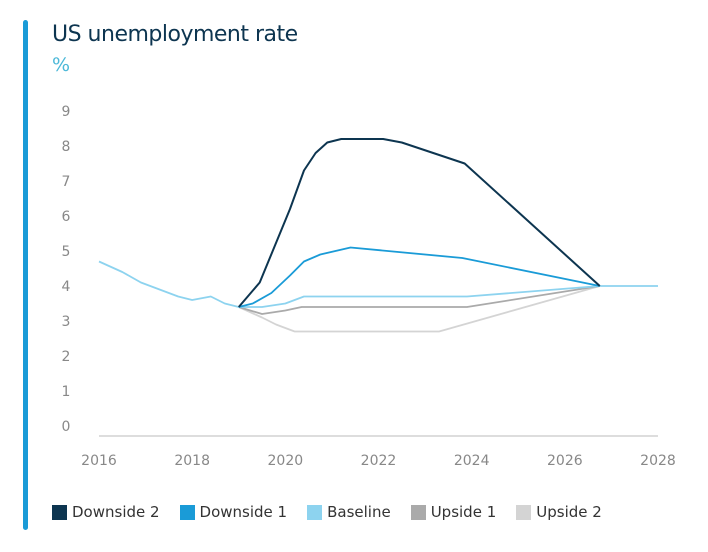  Describe the element at coordinates (116, 512) in the screenshot. I see `legend-label: Downside 2` at that location.